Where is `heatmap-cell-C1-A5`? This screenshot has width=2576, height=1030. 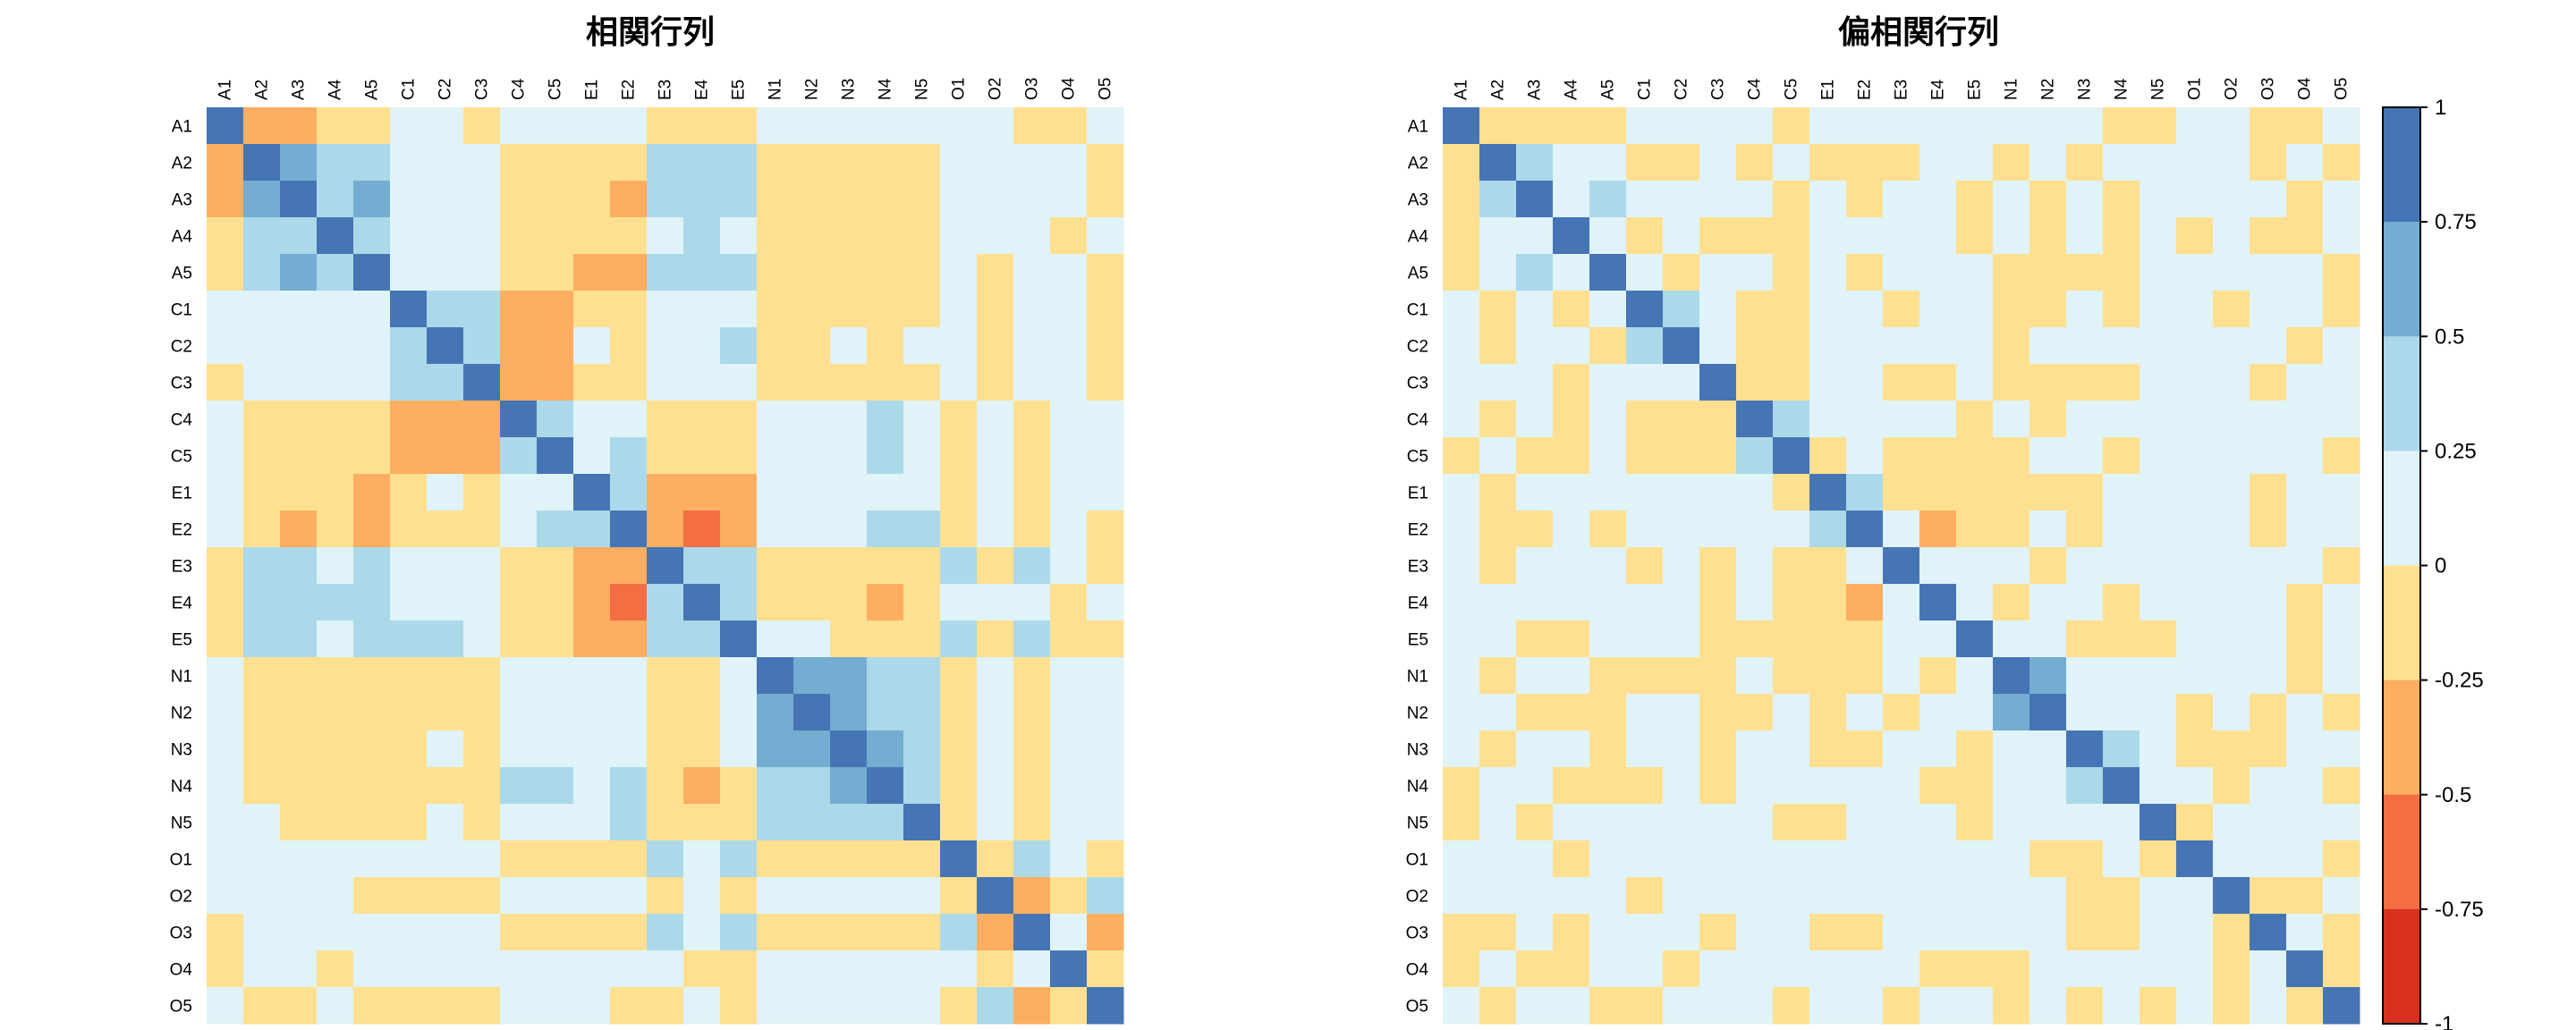
heatmap-cell-C1-A5 is located at coordinates (1608, 309).